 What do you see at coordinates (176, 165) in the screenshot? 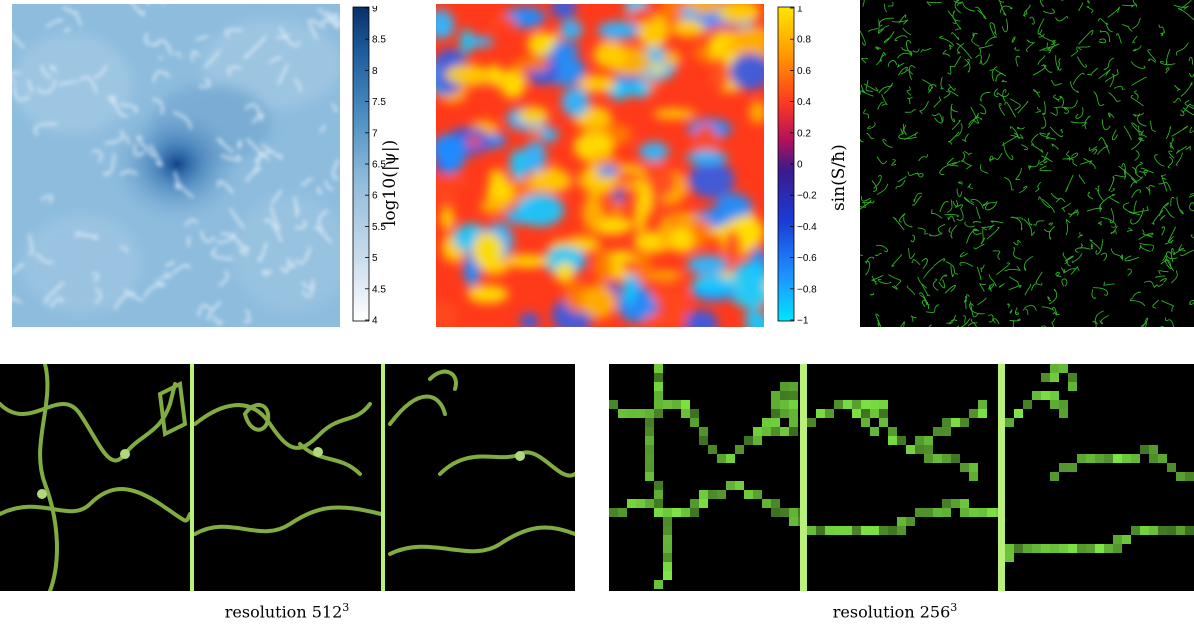
I see `density-image` at bounding box center [176, 165].